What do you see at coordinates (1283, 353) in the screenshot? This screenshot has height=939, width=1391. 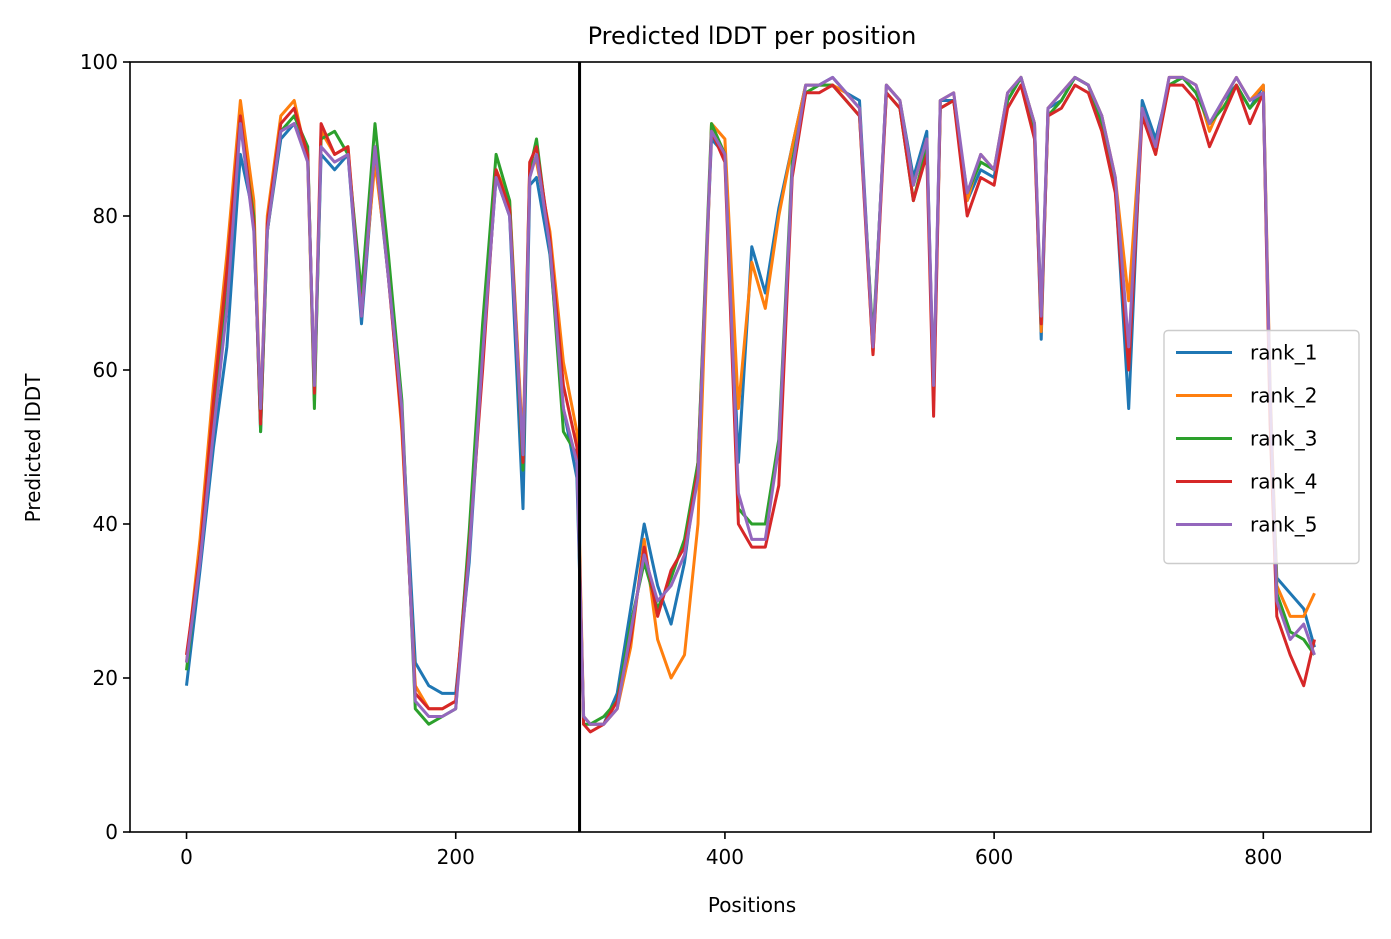 I see `legend-label-rank_1: rank_1` at bounding box center [1283, 353].